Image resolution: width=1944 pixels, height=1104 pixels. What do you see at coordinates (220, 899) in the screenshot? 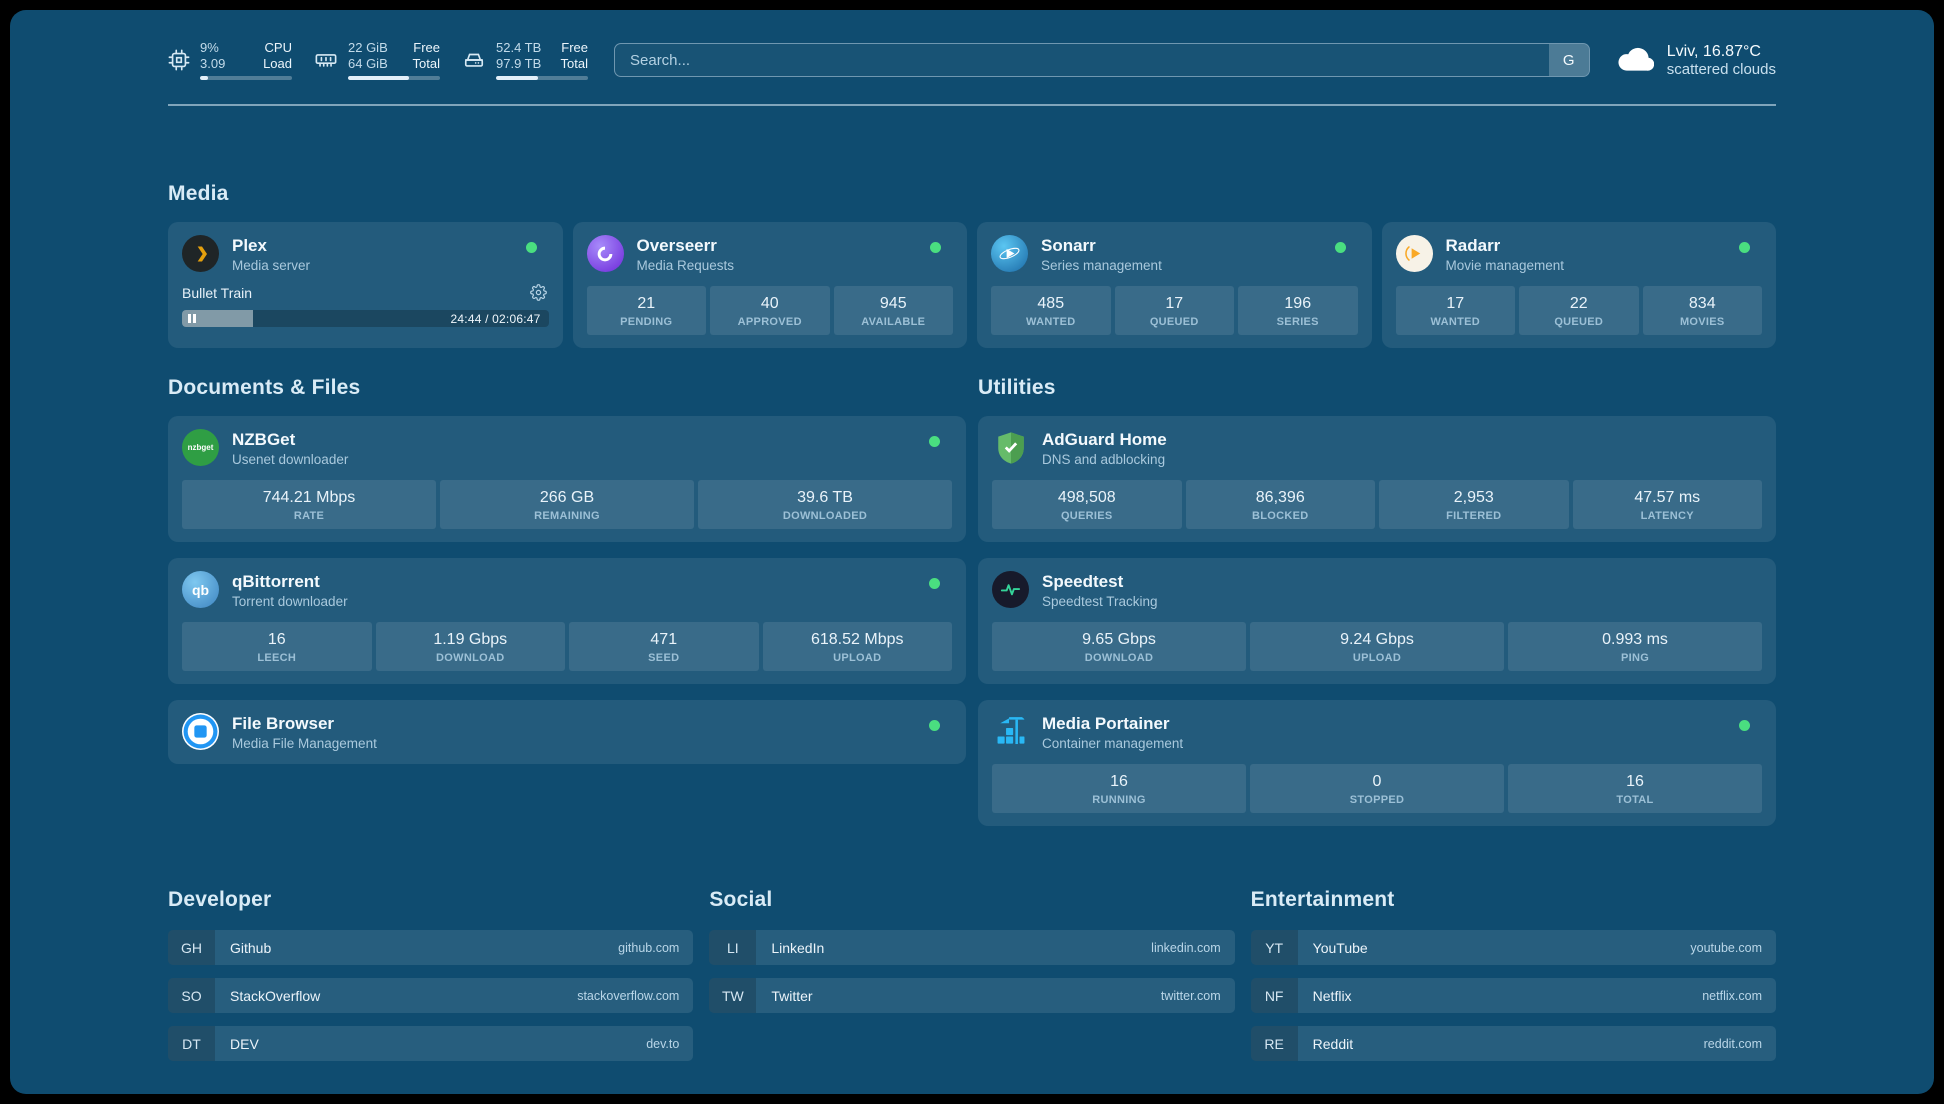
I see `developer-section-title: Developer` at bounding box center [220, 899].